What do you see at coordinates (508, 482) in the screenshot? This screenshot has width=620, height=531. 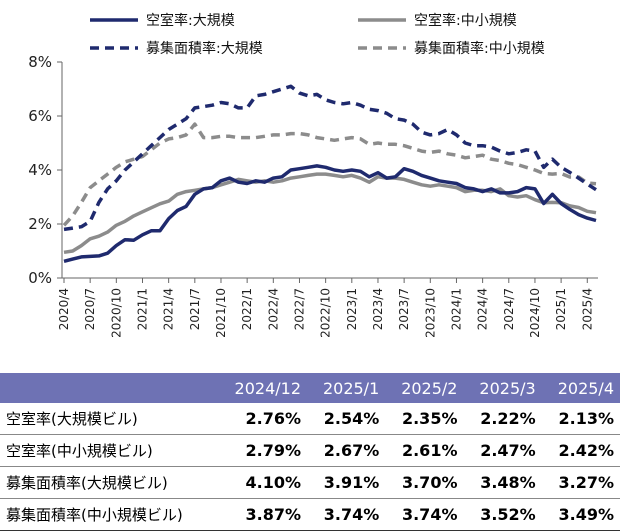 I see `table-cell: 3.48%` at bounding box center [508, 482].